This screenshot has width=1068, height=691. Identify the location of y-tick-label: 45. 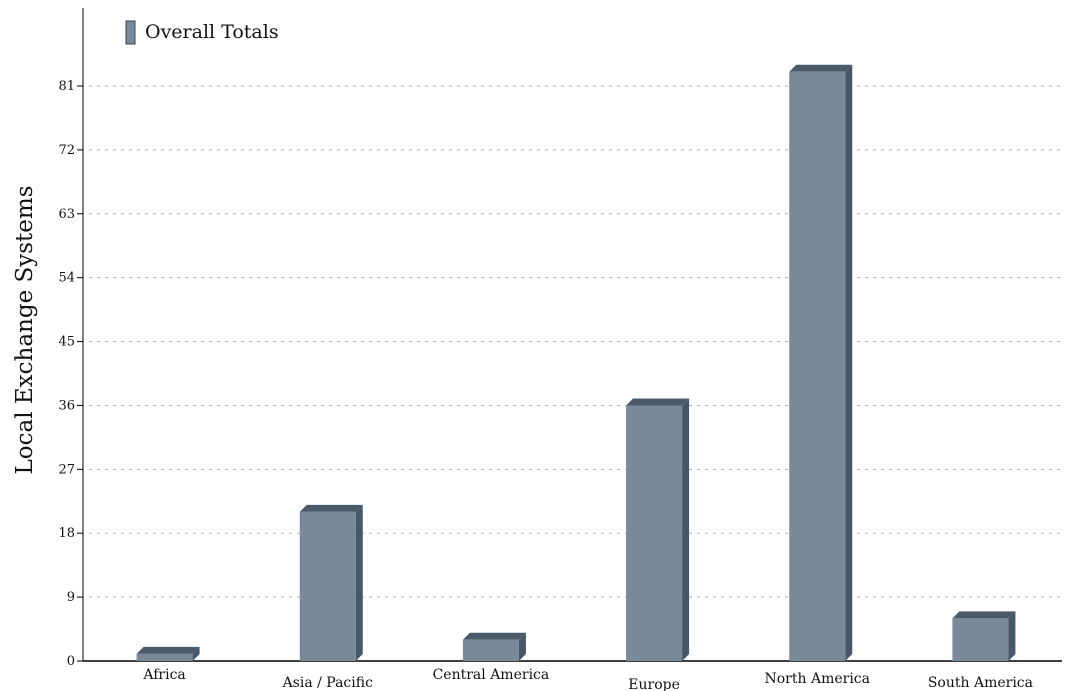
(66, 342).